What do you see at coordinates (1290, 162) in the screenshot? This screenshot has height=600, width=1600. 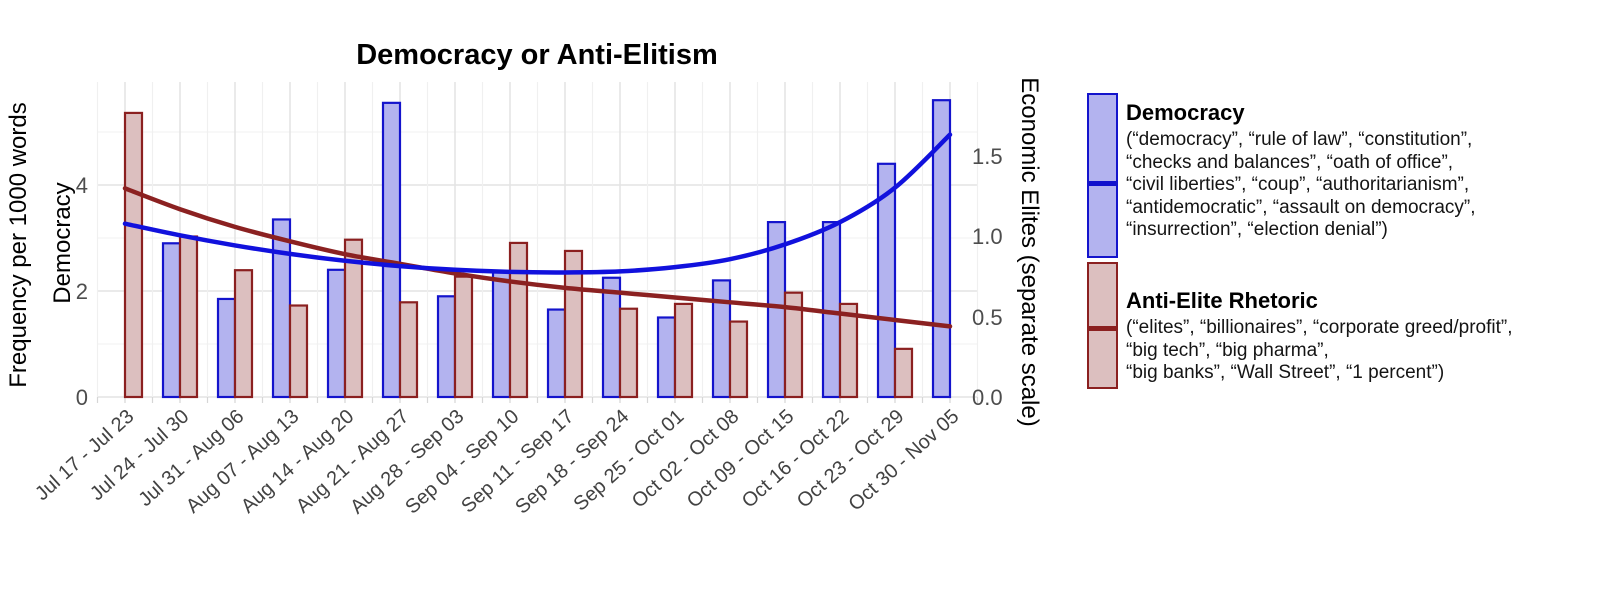 I see `legend-keywords-line: “checks and balances”, “oath of office”,` at bounding box center [1290, 162].